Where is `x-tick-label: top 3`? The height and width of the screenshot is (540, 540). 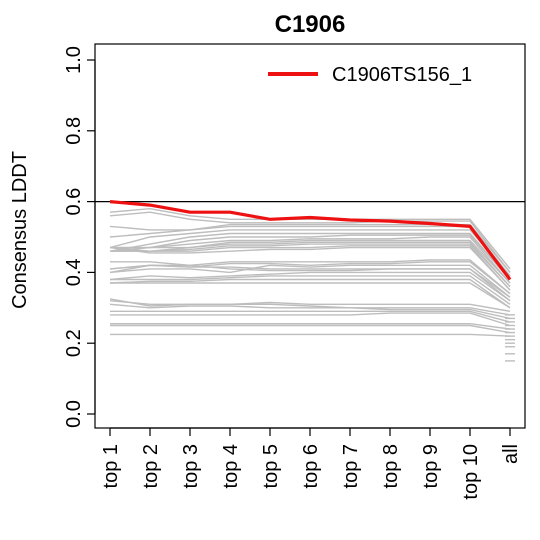 x-tick-label: top 3 is located at coordinates (191, 466).